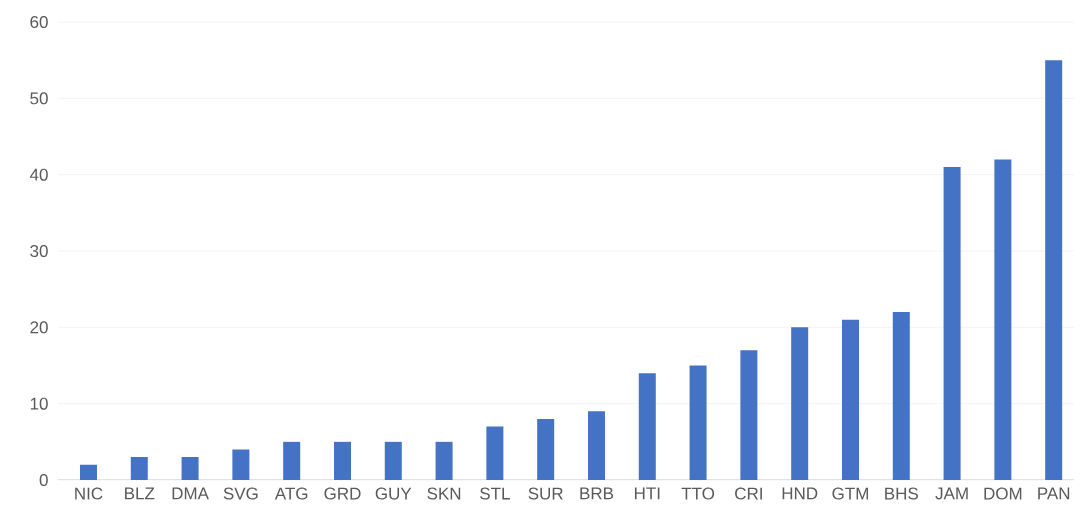  What do you see at coordinates (698, 493) in the screenshot?
I see `x-tick-label: TTO` at bounding box center [698, 493].